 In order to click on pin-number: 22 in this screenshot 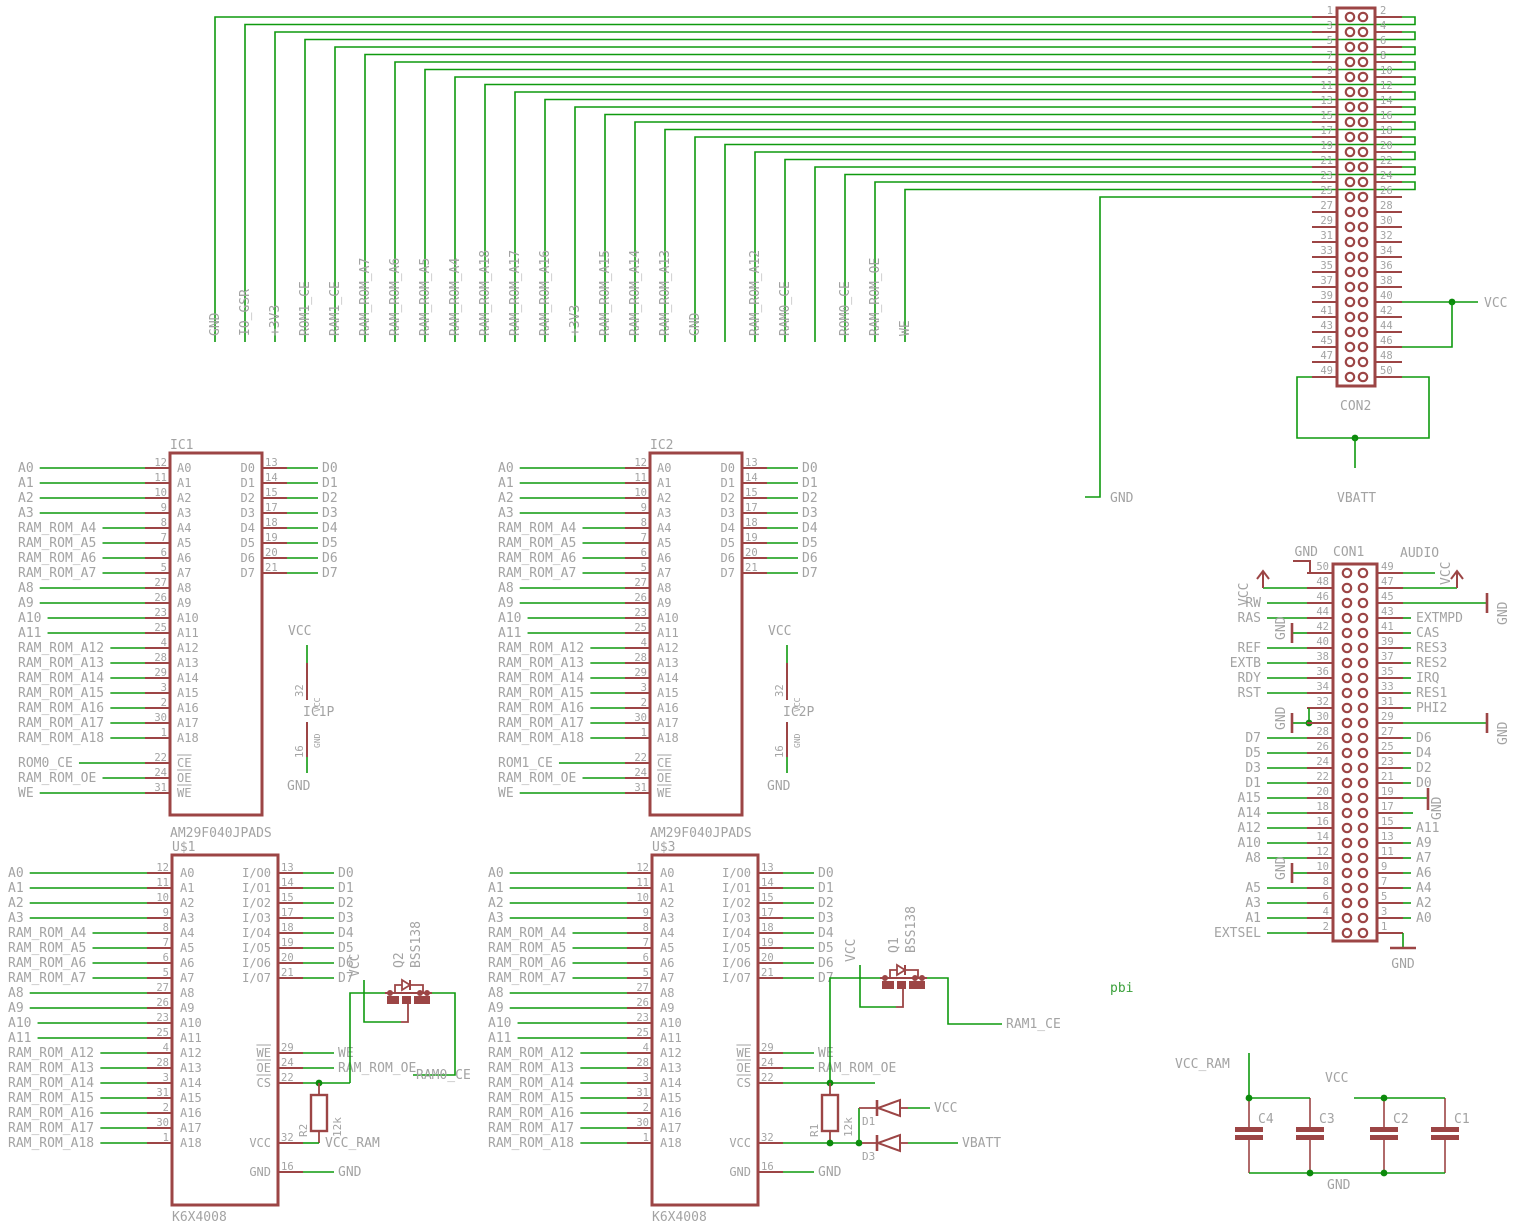, I will do `click(160, 758)`.